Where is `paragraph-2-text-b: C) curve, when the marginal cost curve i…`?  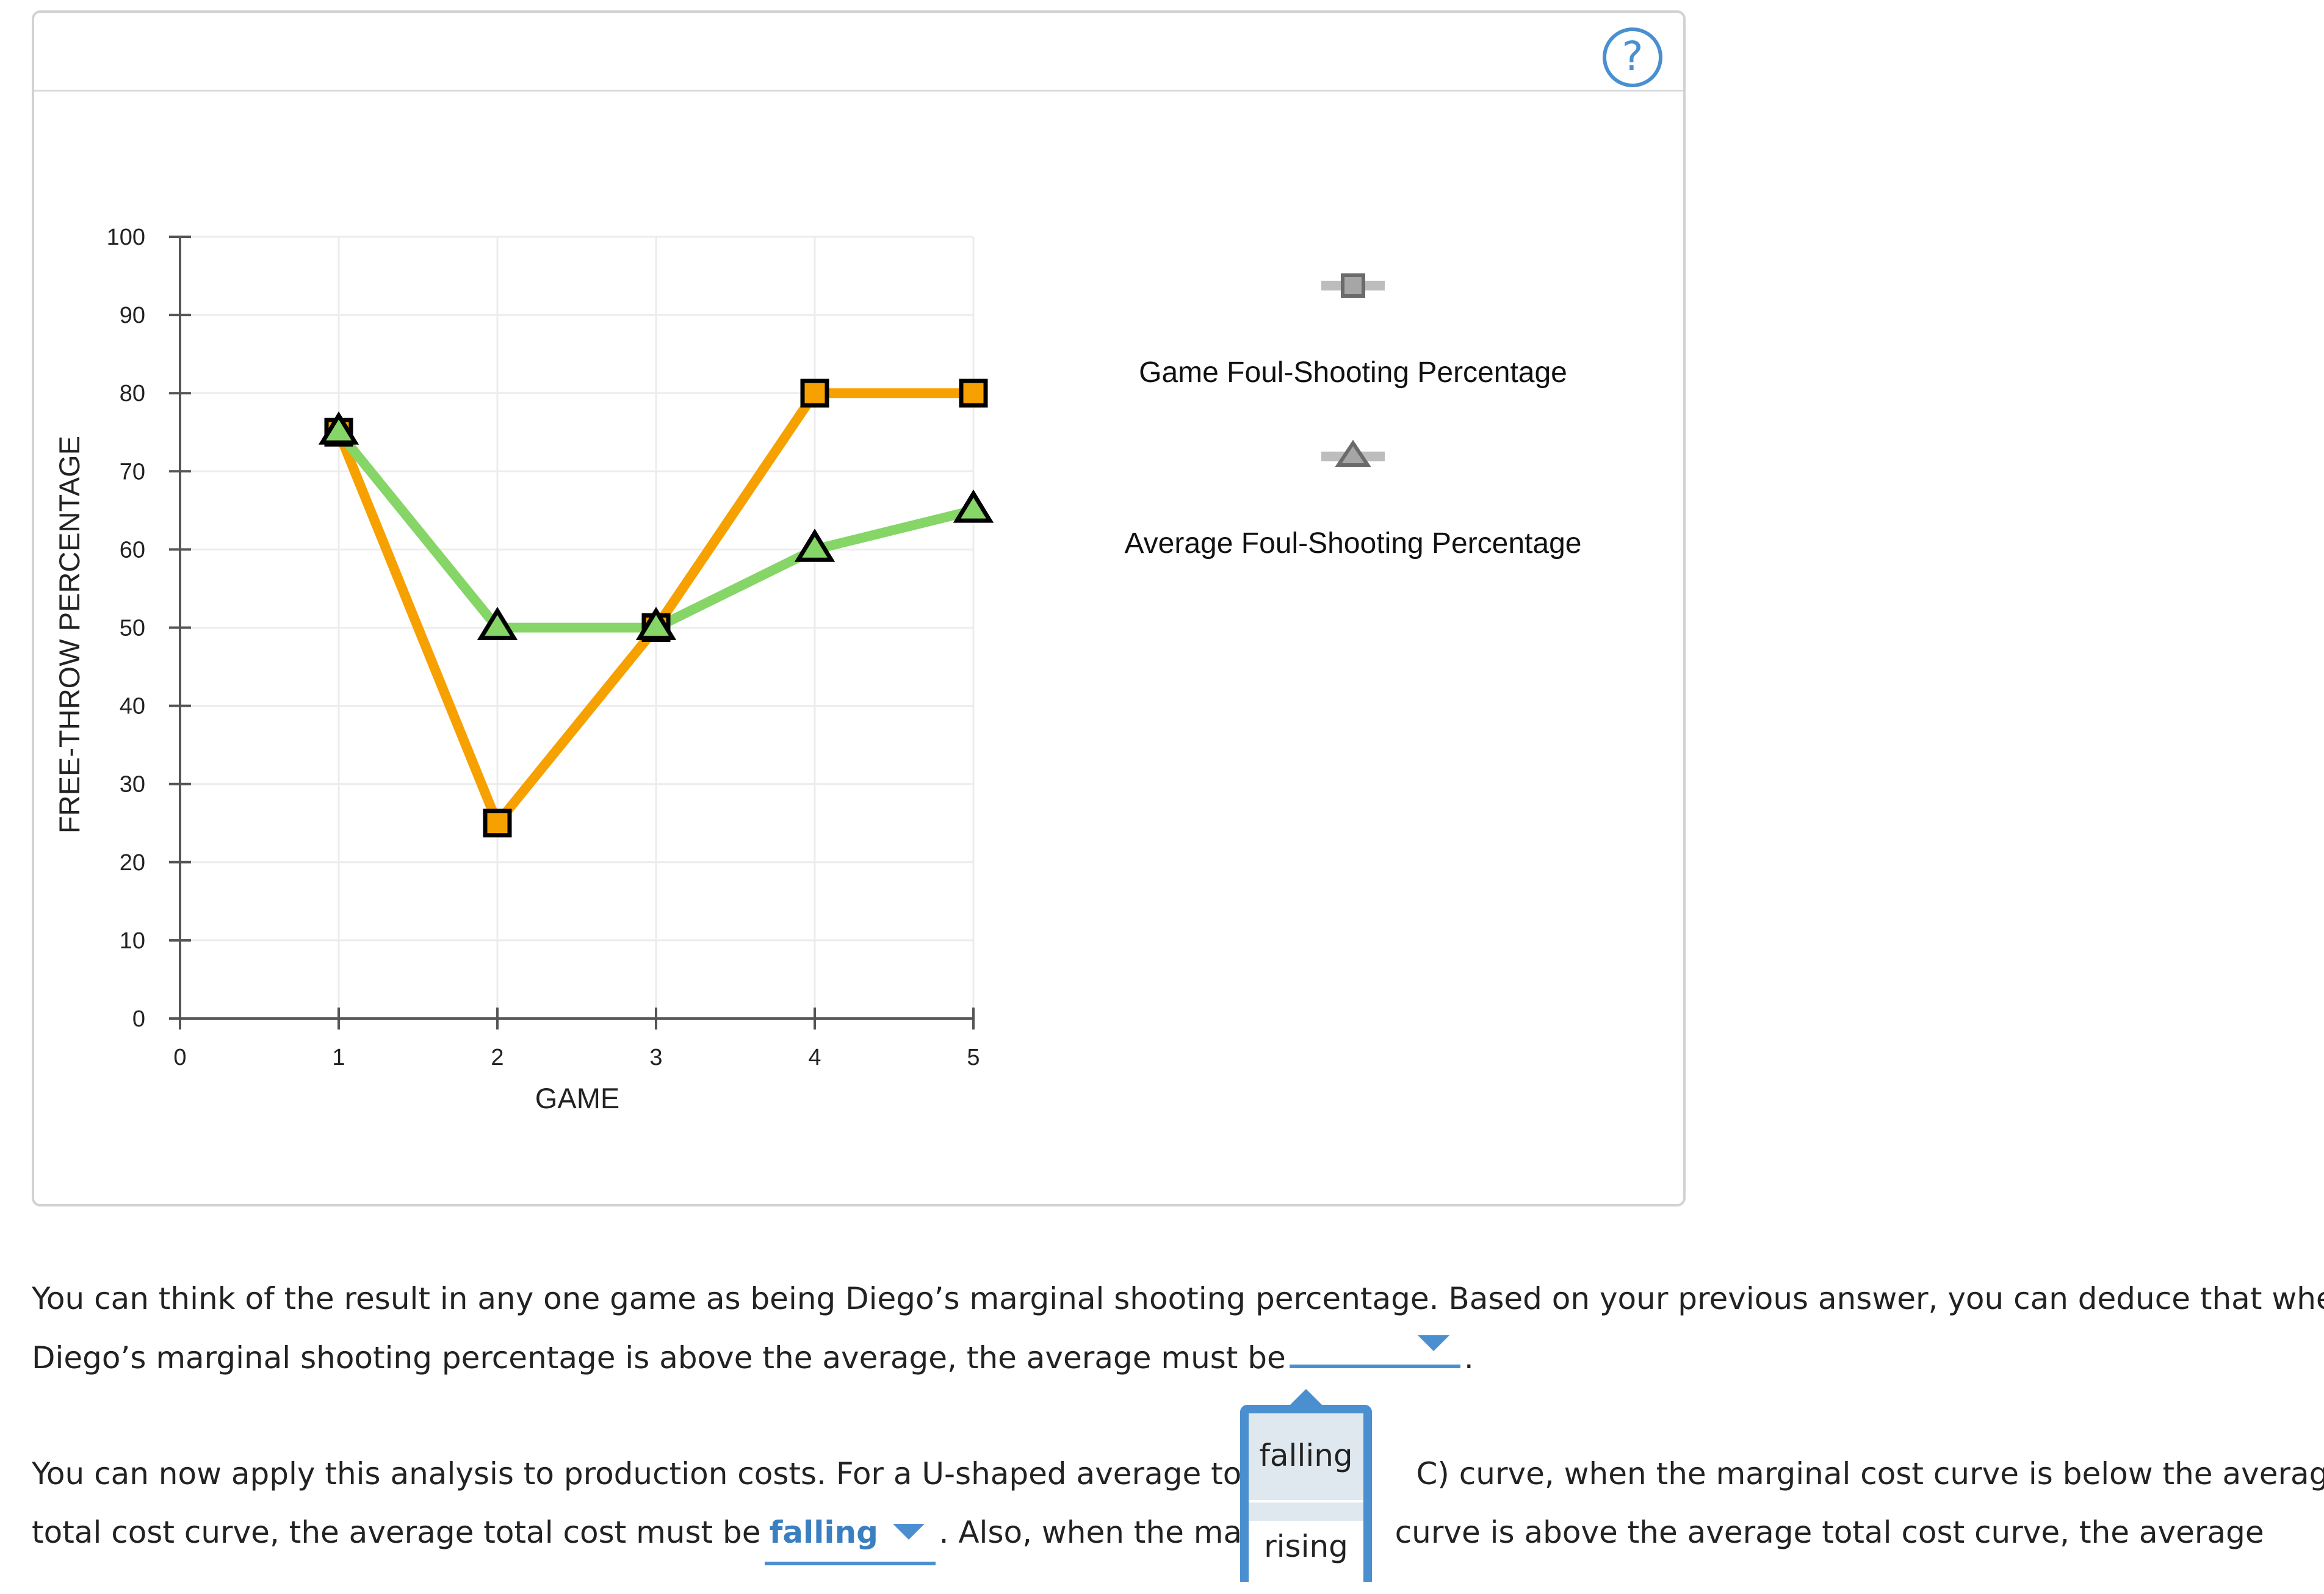
paragraph-2-text-b: C) curve, when the marginal cost curve i… is located at coordinates (1870, 1473).